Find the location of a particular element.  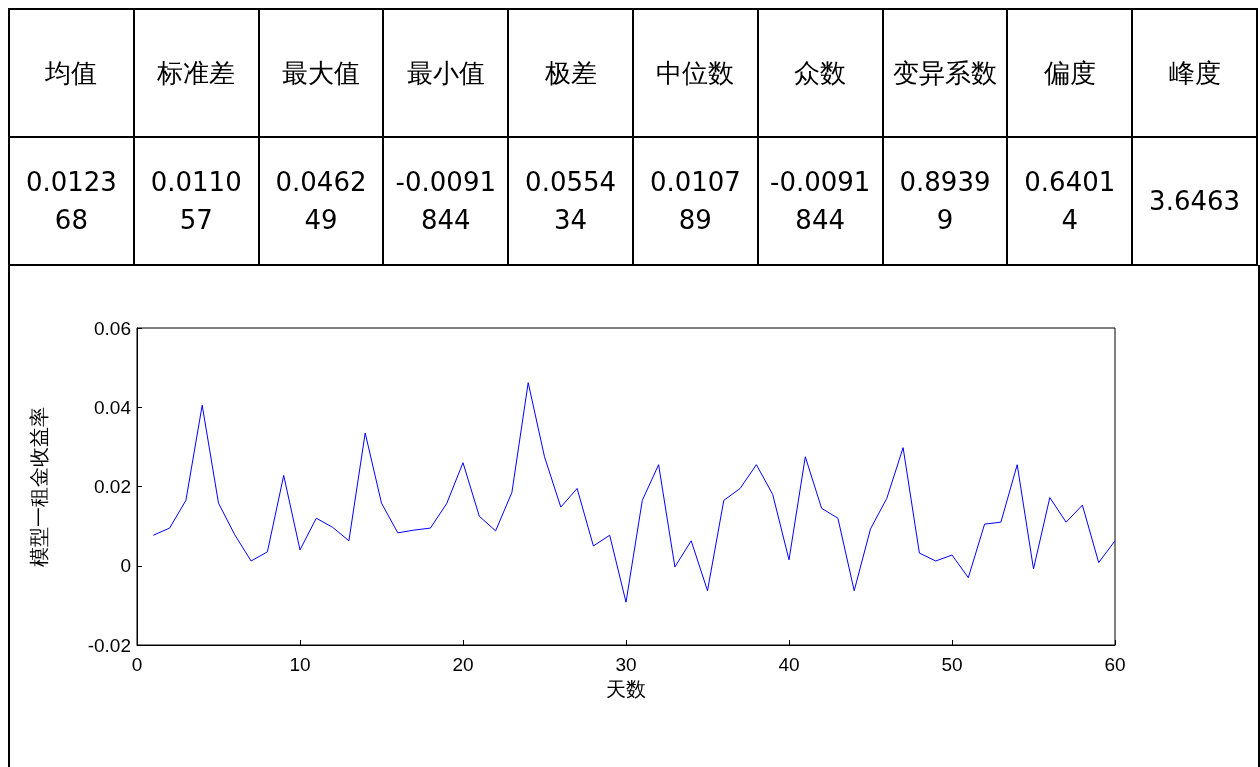

text: 3.6463 is located at coordinates (1194, 201).